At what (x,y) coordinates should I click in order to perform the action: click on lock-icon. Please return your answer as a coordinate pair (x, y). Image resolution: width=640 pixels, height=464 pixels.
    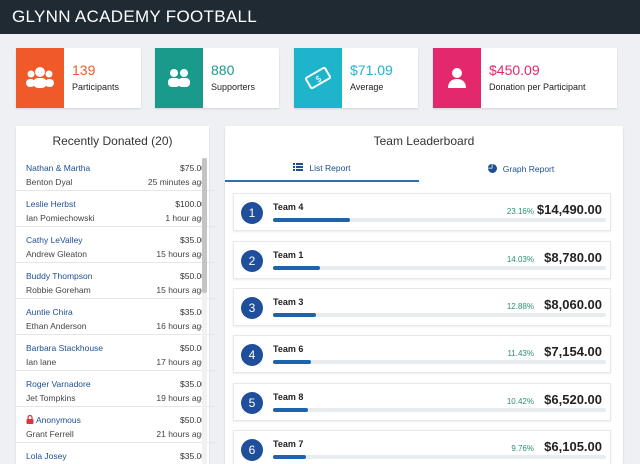
    Looking at the image, I should click on (30, 419).